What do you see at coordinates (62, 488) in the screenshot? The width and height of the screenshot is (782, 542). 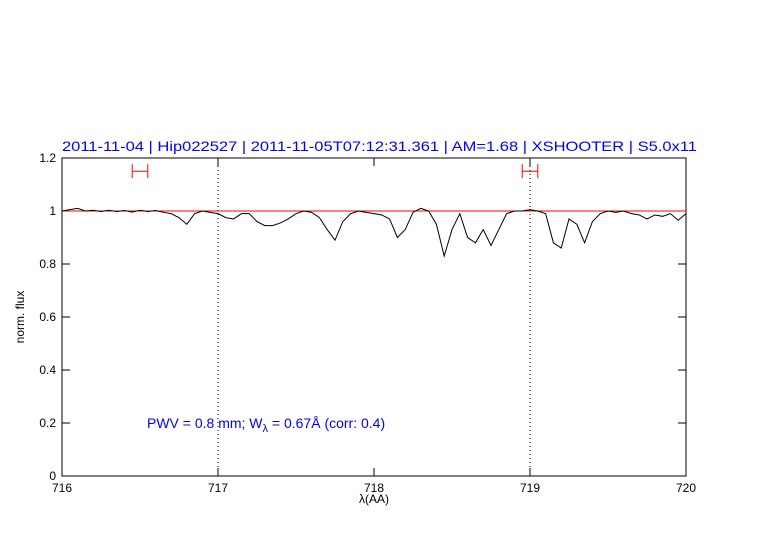 I see `x-tick-label: 716` at bounding box center [62, 488].